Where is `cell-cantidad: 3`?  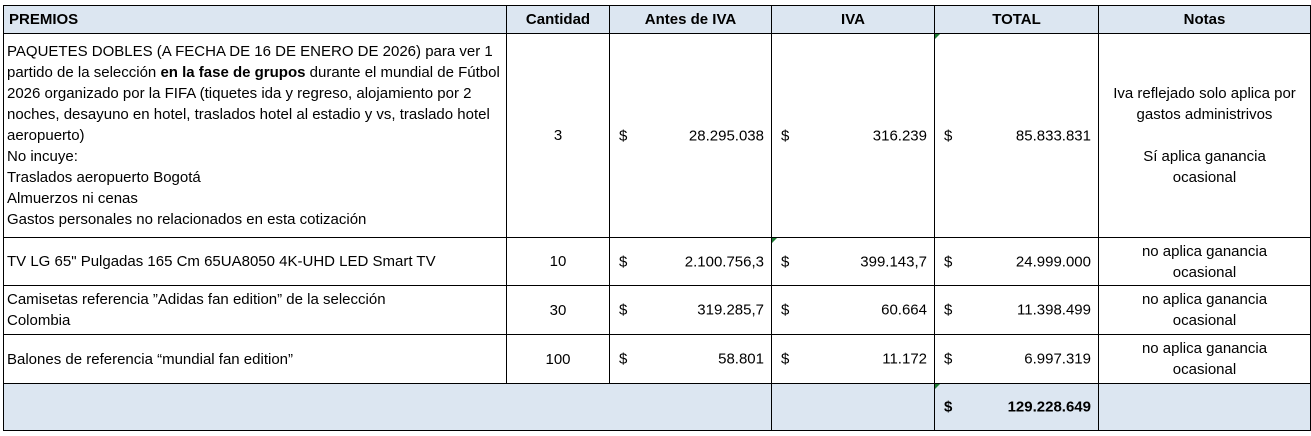
cell-cantidad: 3 is located at coordinates (558, 135).